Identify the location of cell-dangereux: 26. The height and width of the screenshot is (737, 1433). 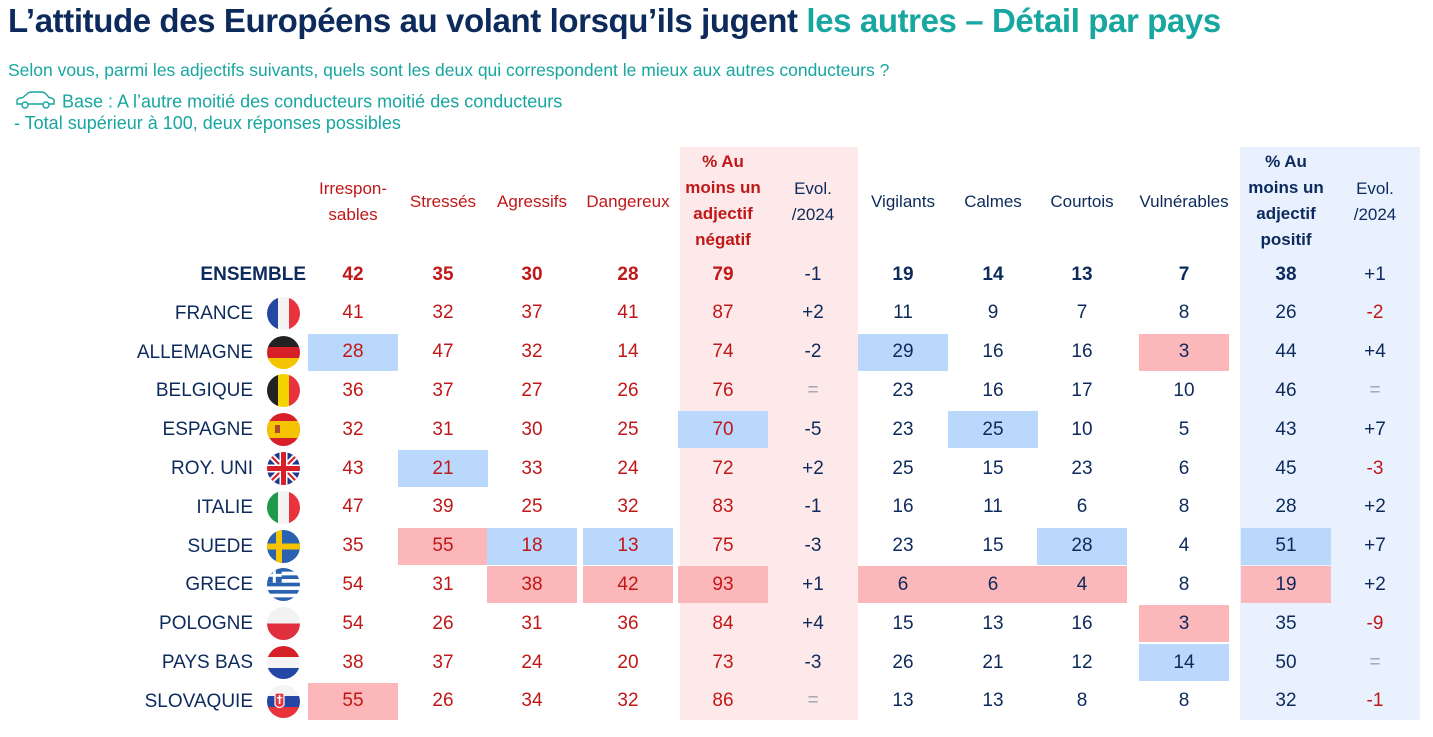
(628, 390).